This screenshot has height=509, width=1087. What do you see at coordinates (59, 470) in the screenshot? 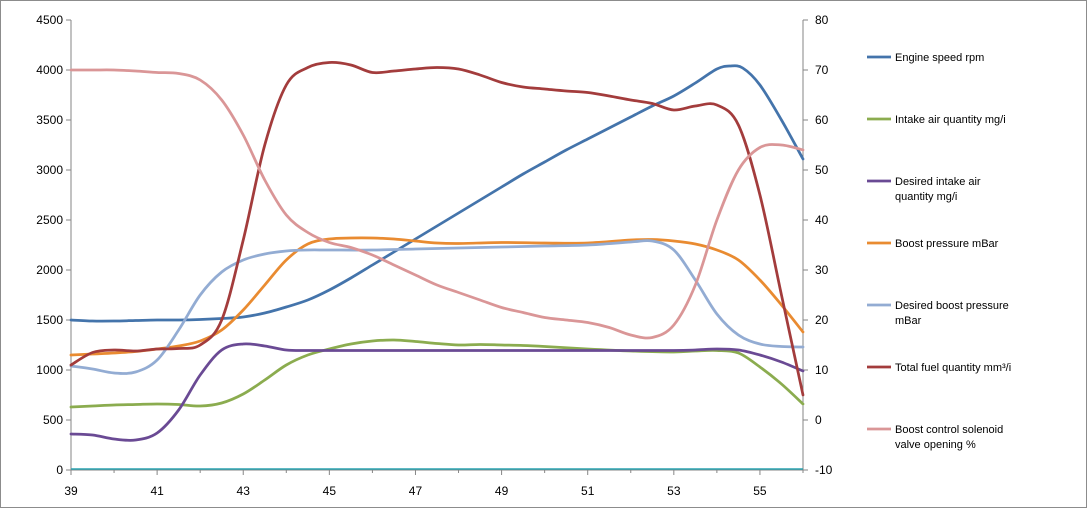
I see `y-left-tick-label: 0` at bounding box center [59, 470].